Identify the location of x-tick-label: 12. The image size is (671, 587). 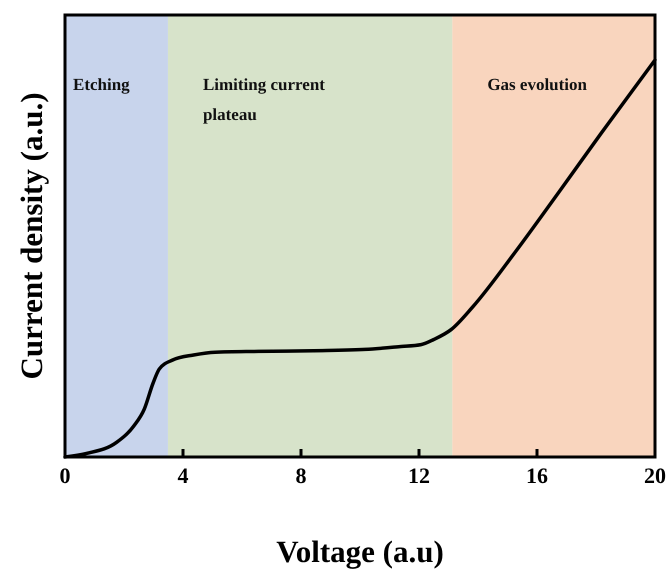
(419, 475).